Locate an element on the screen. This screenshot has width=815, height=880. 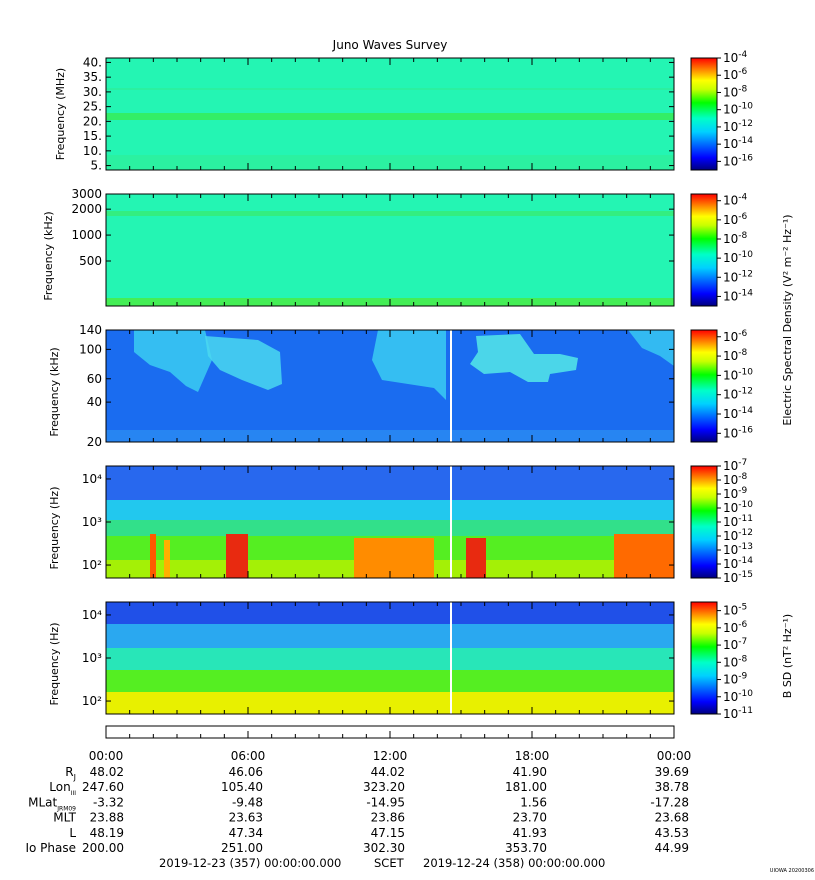
yaxis-3: 140 100 60 40 20 is located at coordinates (376, 386).